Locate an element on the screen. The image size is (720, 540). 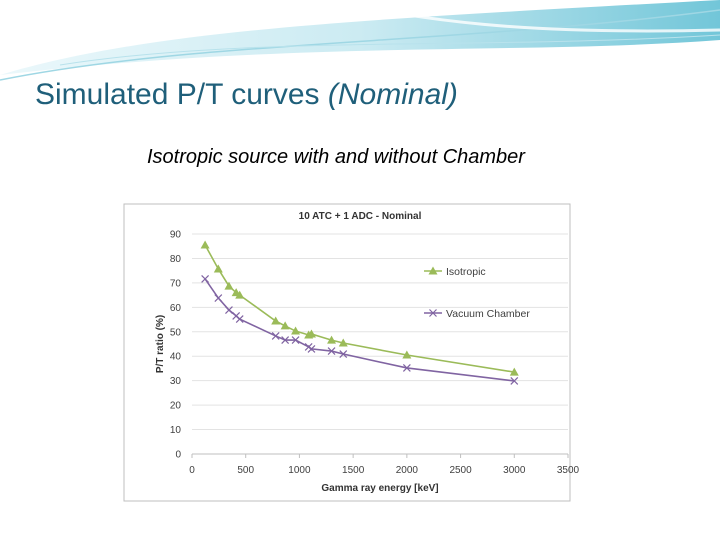
y-tick-label: 70 is located at coordinates (176, 283).